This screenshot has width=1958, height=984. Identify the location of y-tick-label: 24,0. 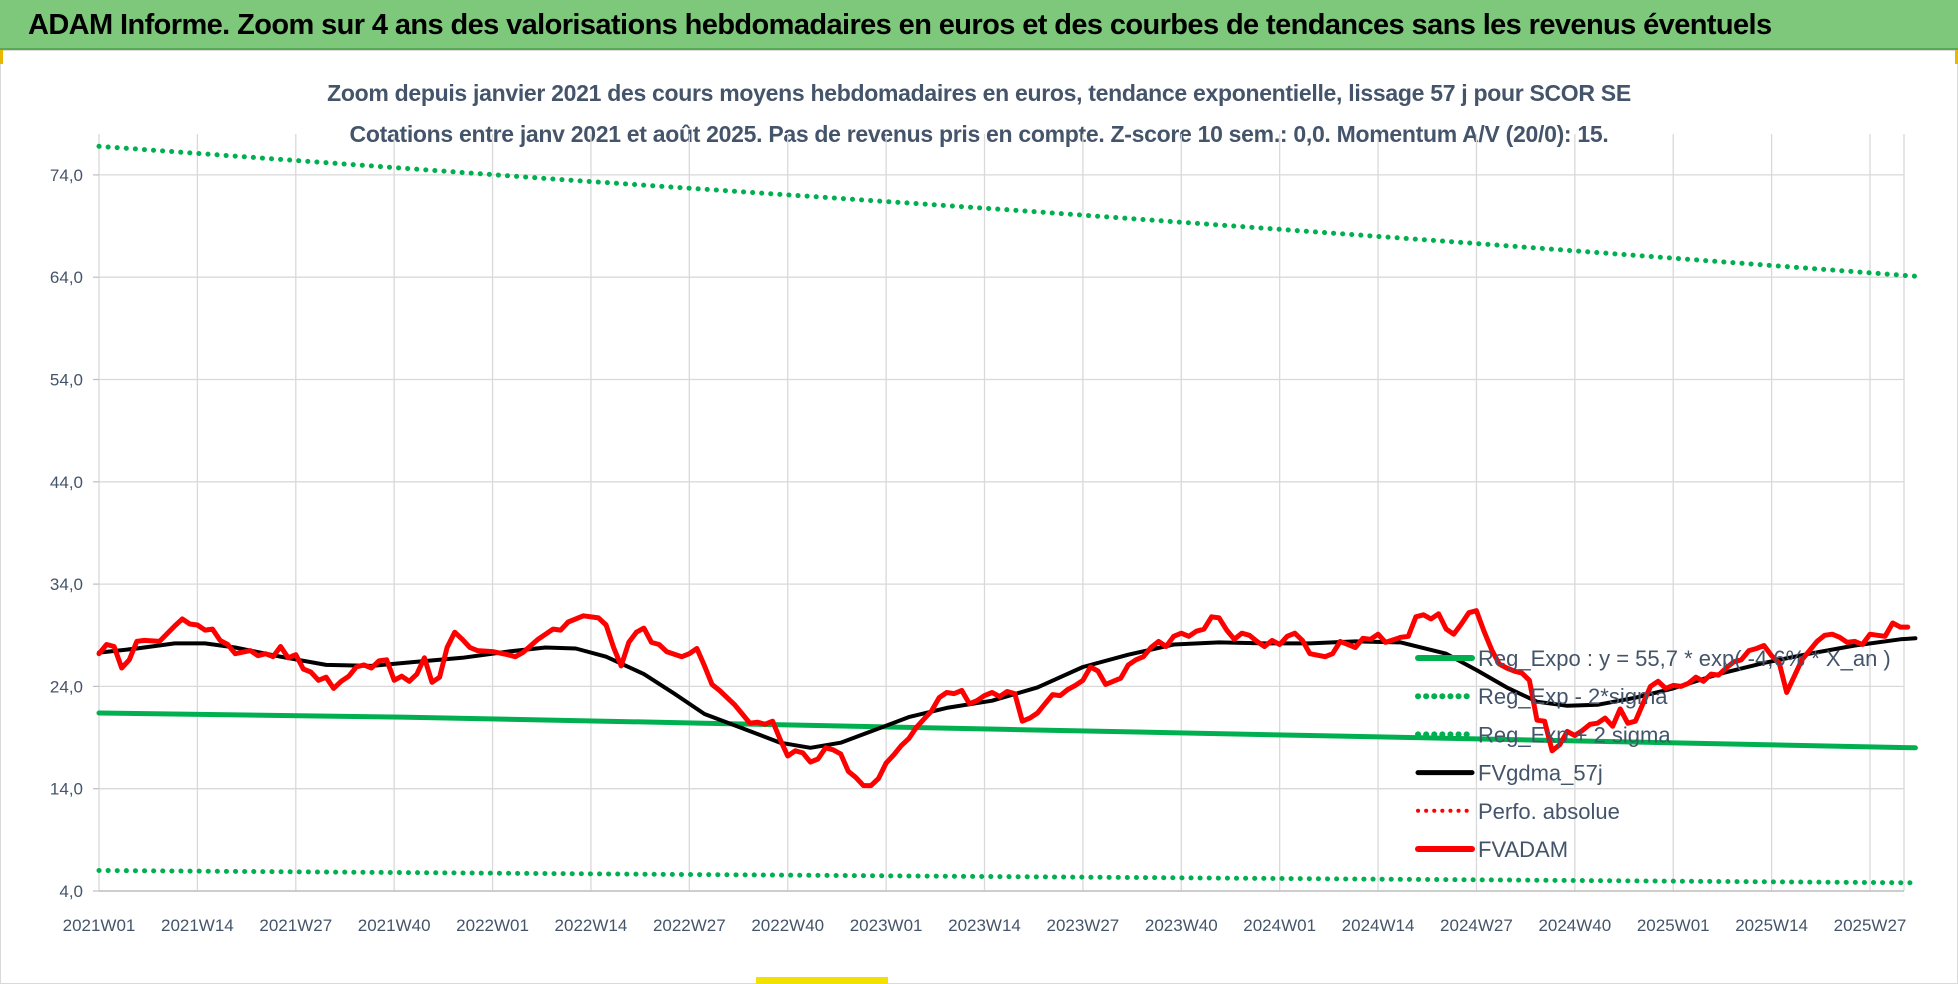
(66, 686).